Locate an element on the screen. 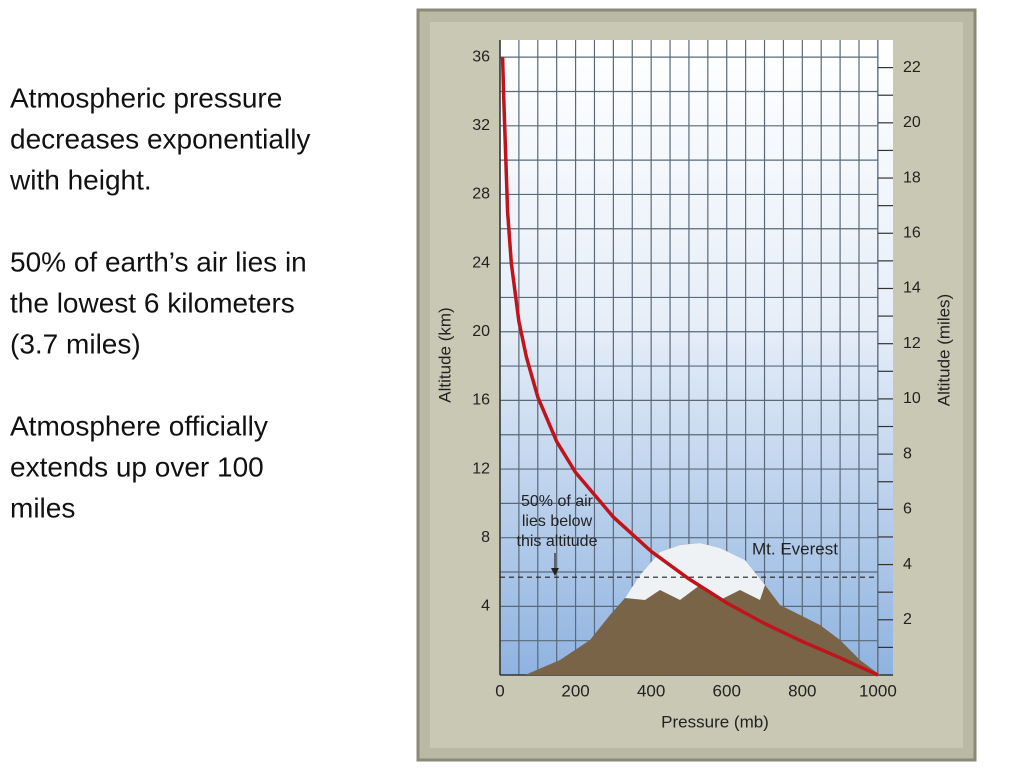 The width and height of the screenshot is (1024, 773). y-tick-label: 4 is located at coordinates (485, 606).